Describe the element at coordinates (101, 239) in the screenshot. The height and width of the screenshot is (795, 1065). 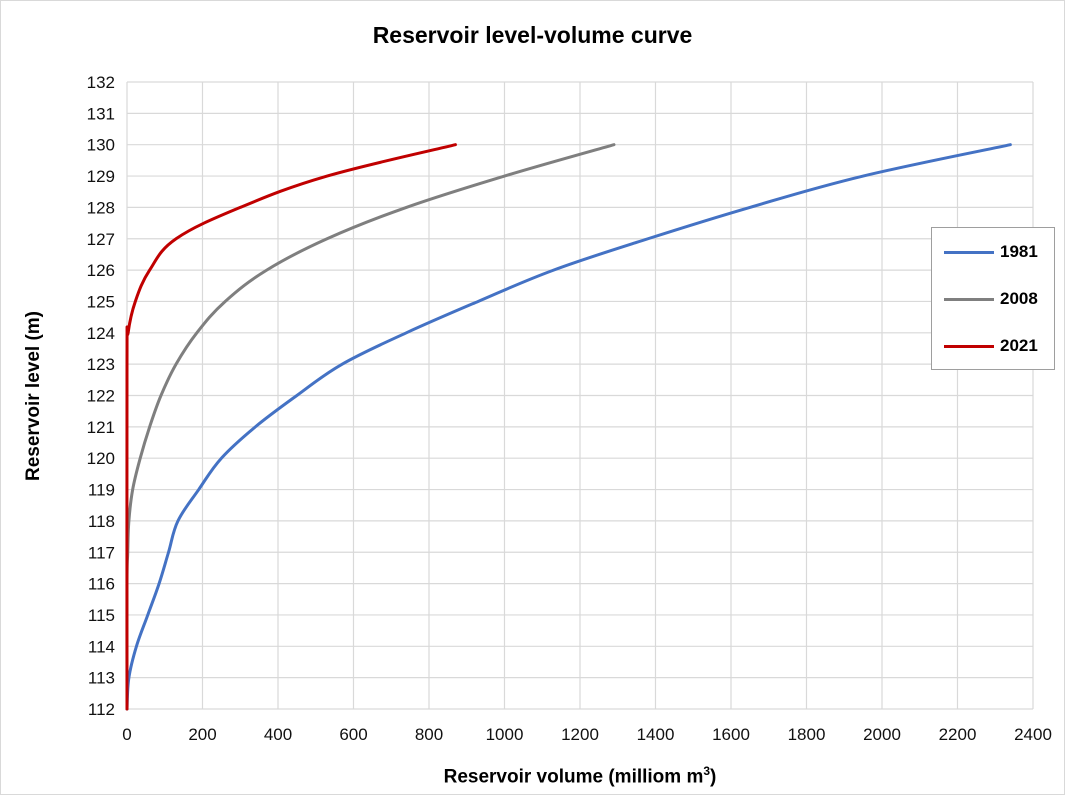
I see `y-tick-label: 127` at that location.